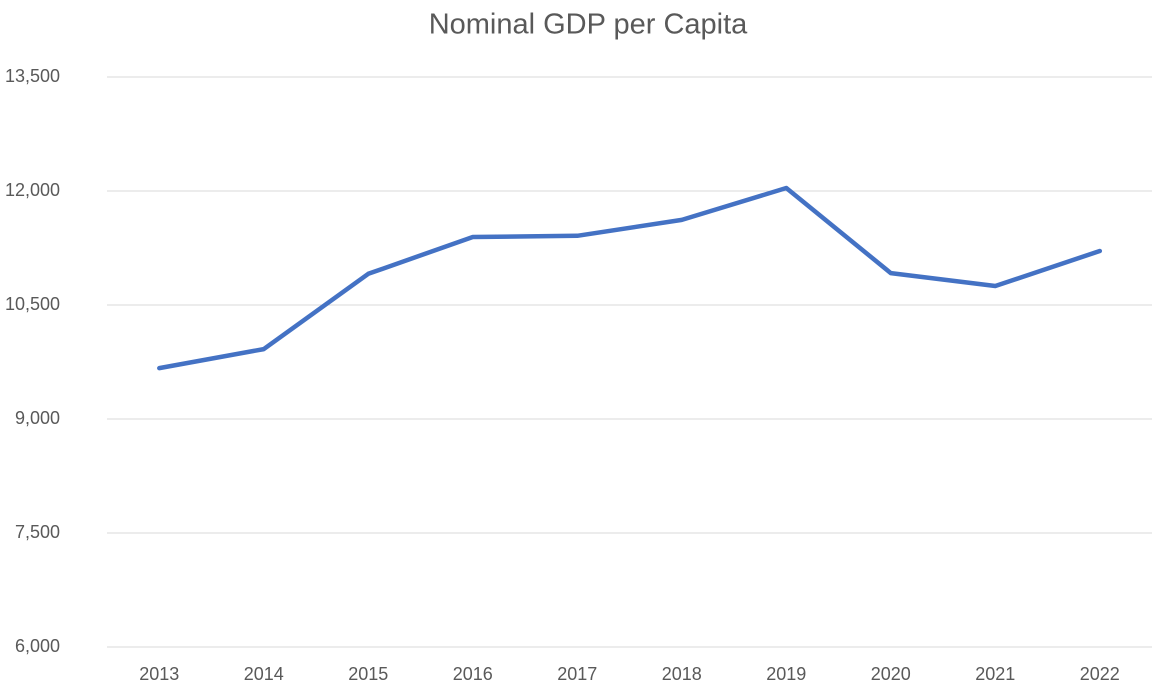  What do you see at coordinates (159, 674) in the screenshot?
I see `x-tick-label: 2013` at bounding box center [159, 674].